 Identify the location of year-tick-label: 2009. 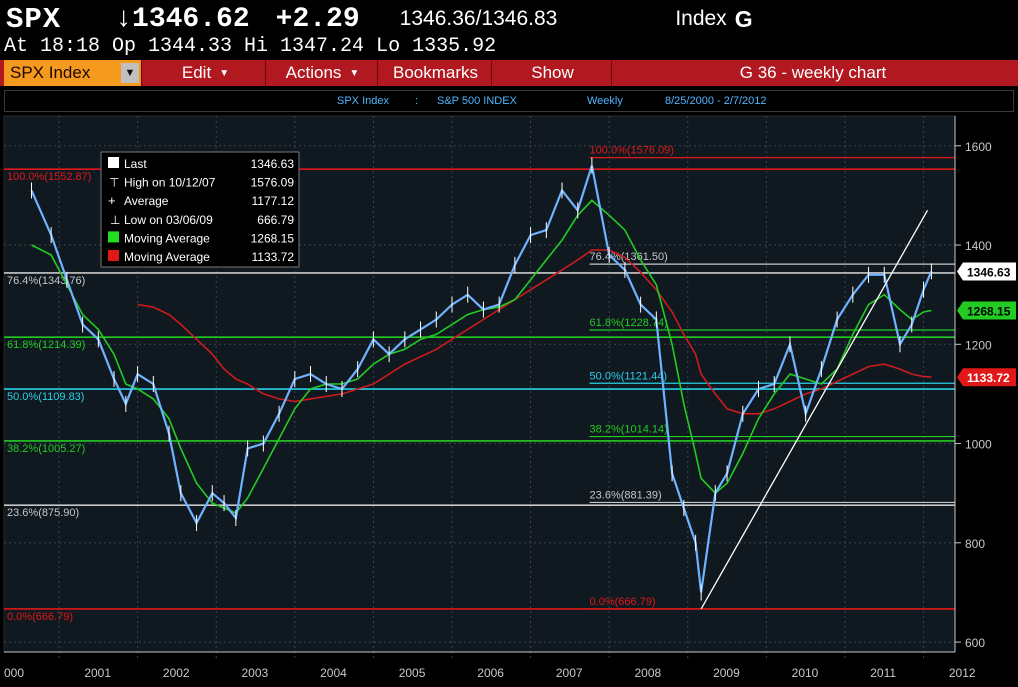
(726, 673).